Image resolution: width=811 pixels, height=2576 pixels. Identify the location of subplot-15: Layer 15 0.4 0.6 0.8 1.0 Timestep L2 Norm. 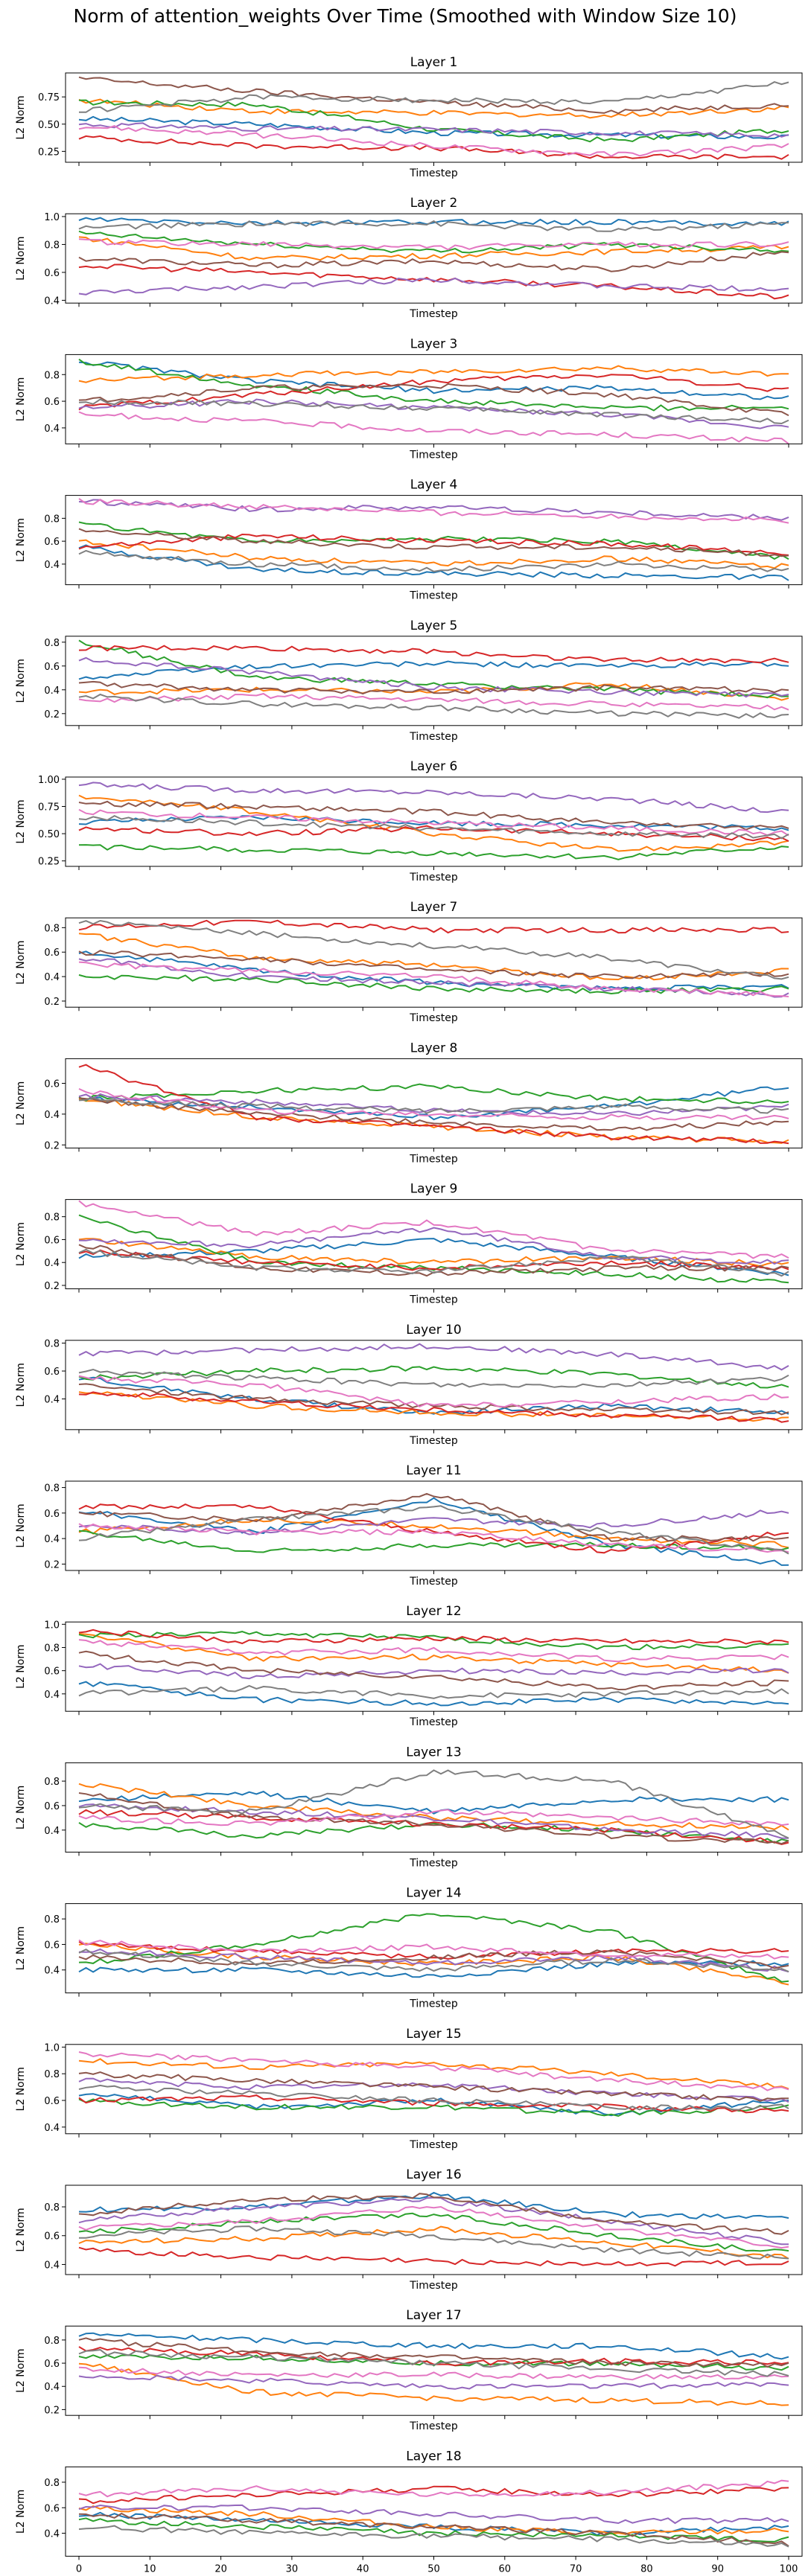
(409, 2089).